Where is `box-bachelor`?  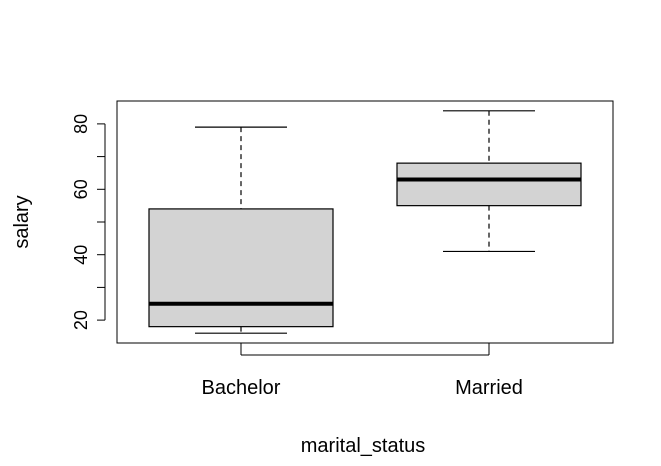
box-bachelor is located at coordinates (241, 230).